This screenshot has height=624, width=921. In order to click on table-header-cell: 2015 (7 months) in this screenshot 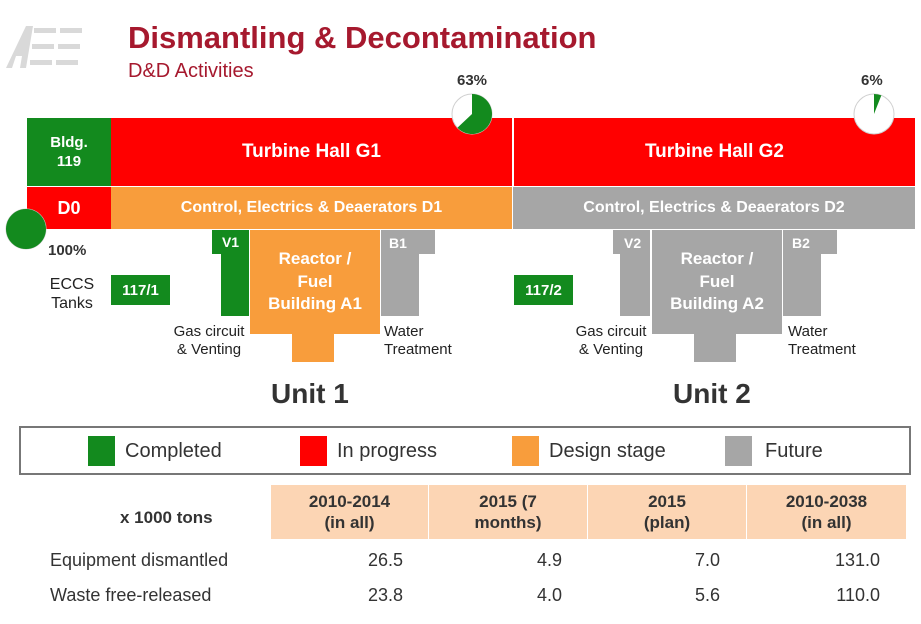, I will do `click(508, 512)`.